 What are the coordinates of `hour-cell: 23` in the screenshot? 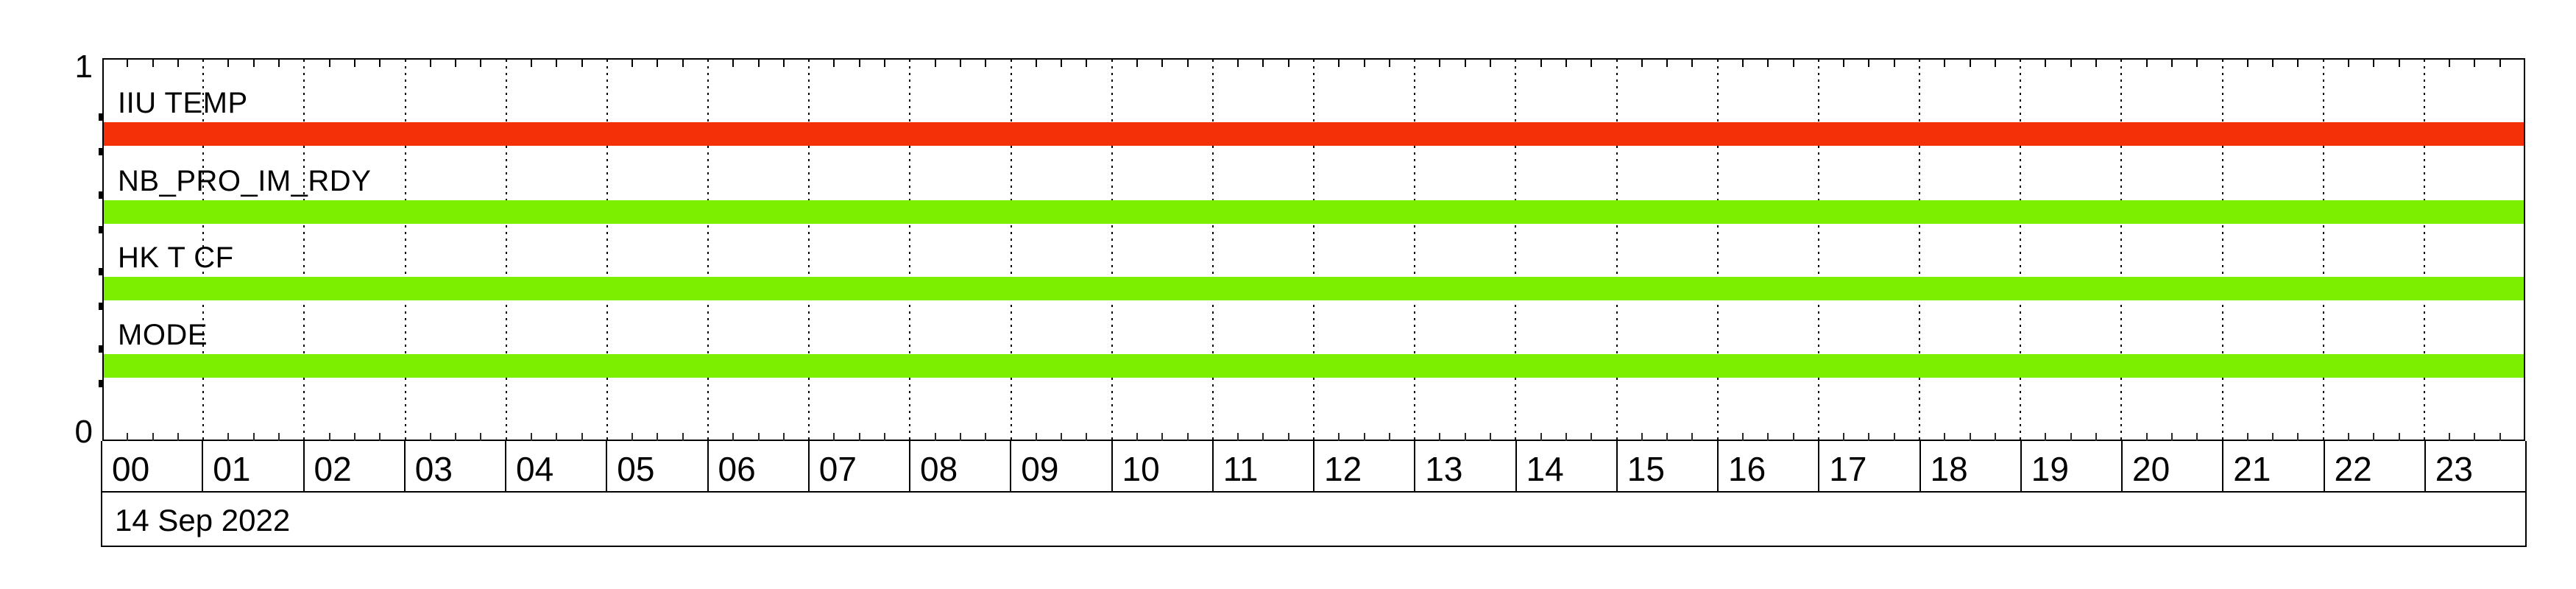 It's located at (2454, 469).